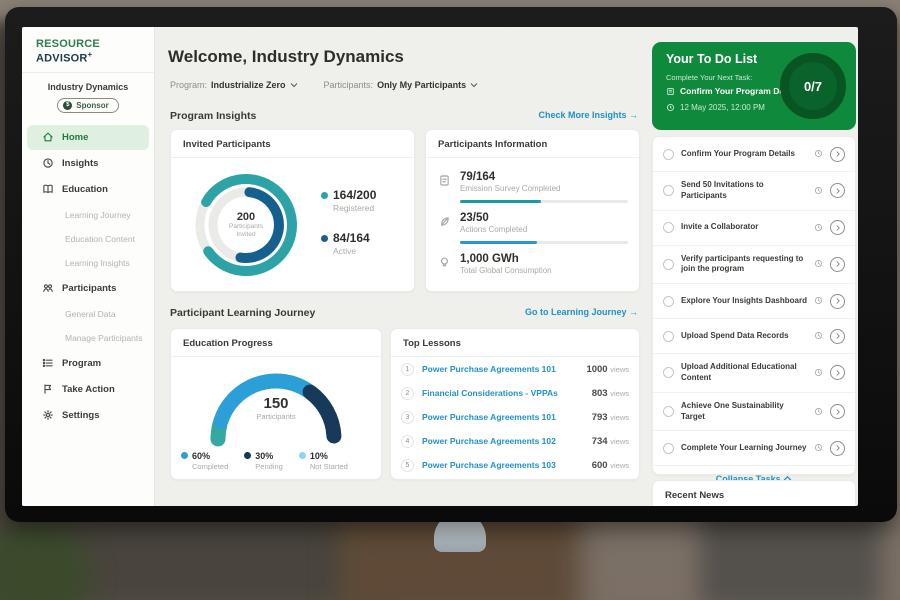 The width and height of the screenshot is (900, 600). I want to click on go-to-learning-journey-link: Go to Learning Journey →, so click(581, 312).